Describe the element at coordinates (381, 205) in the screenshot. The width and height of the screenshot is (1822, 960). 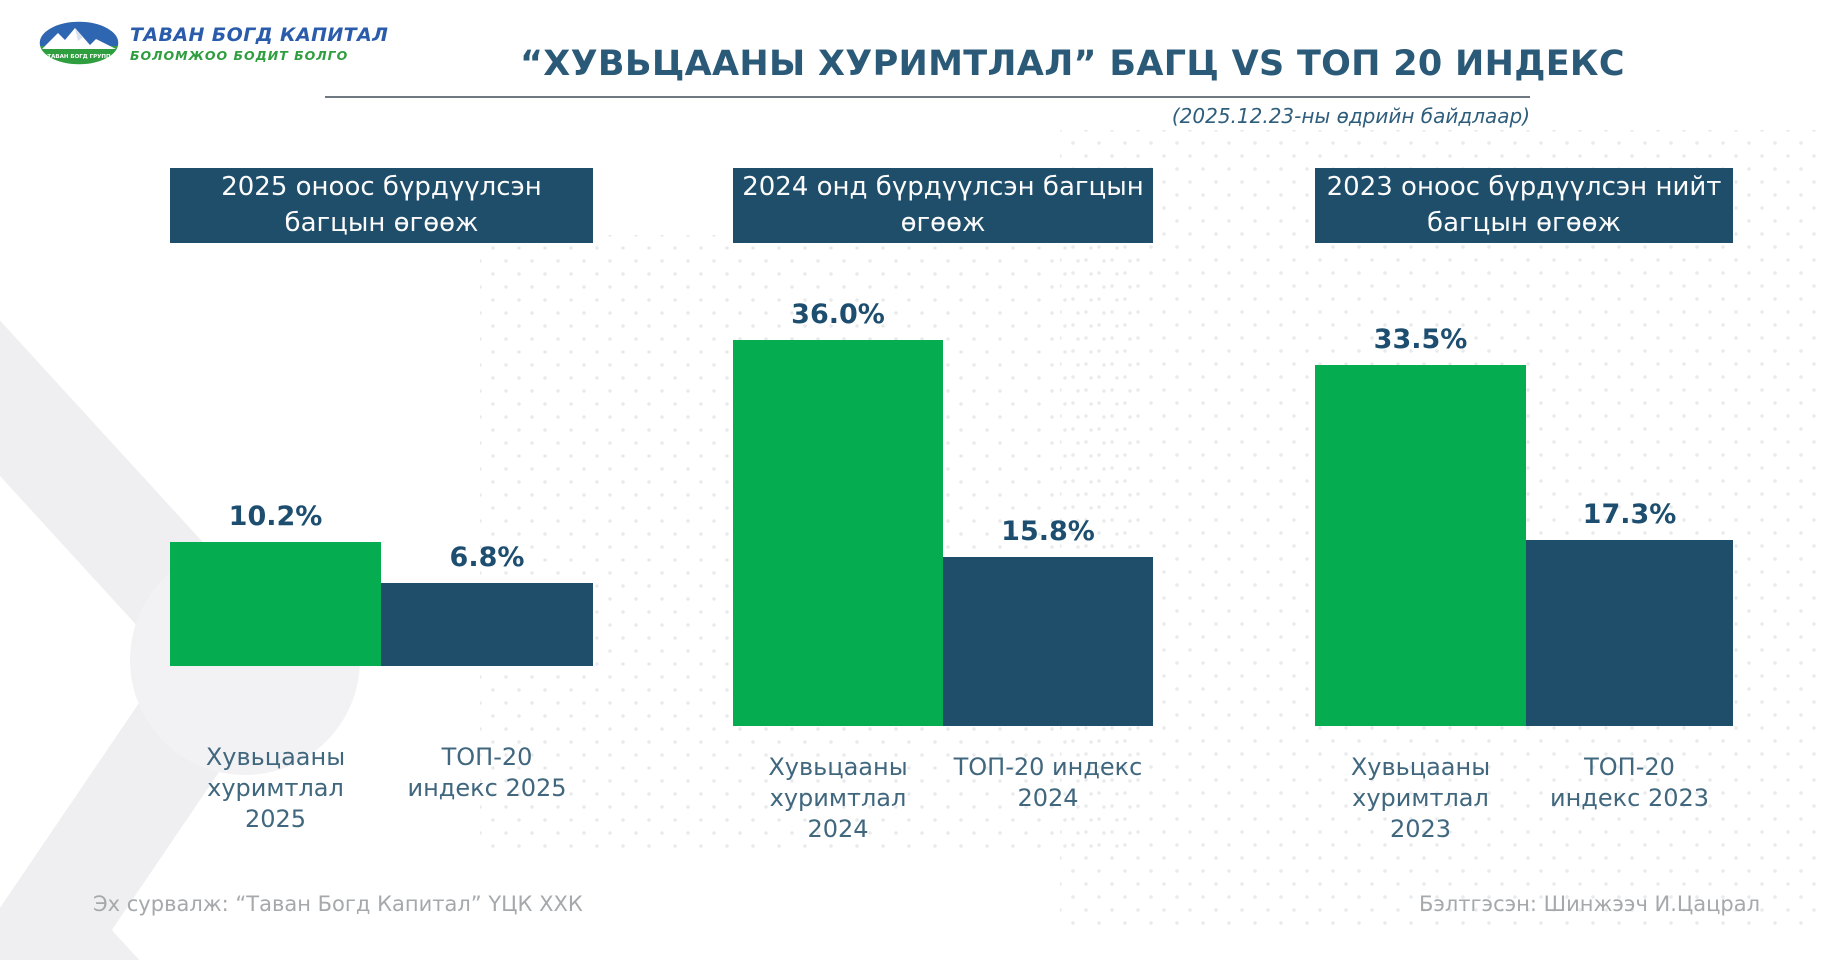
I see `panel-2025-title: 2025 оноос бүрдүүлсэн багцын өгөөж` at that location.